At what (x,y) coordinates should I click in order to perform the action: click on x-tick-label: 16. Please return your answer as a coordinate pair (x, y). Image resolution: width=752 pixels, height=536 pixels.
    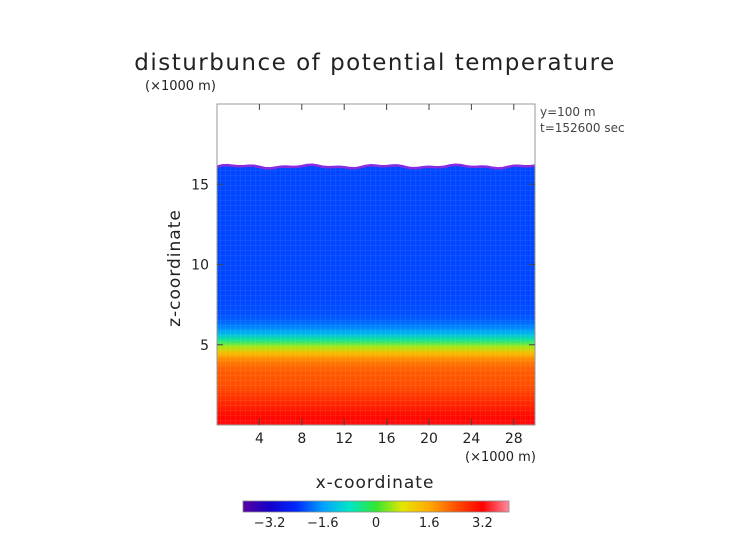
    Looking at the image, I should click on (387, 439).